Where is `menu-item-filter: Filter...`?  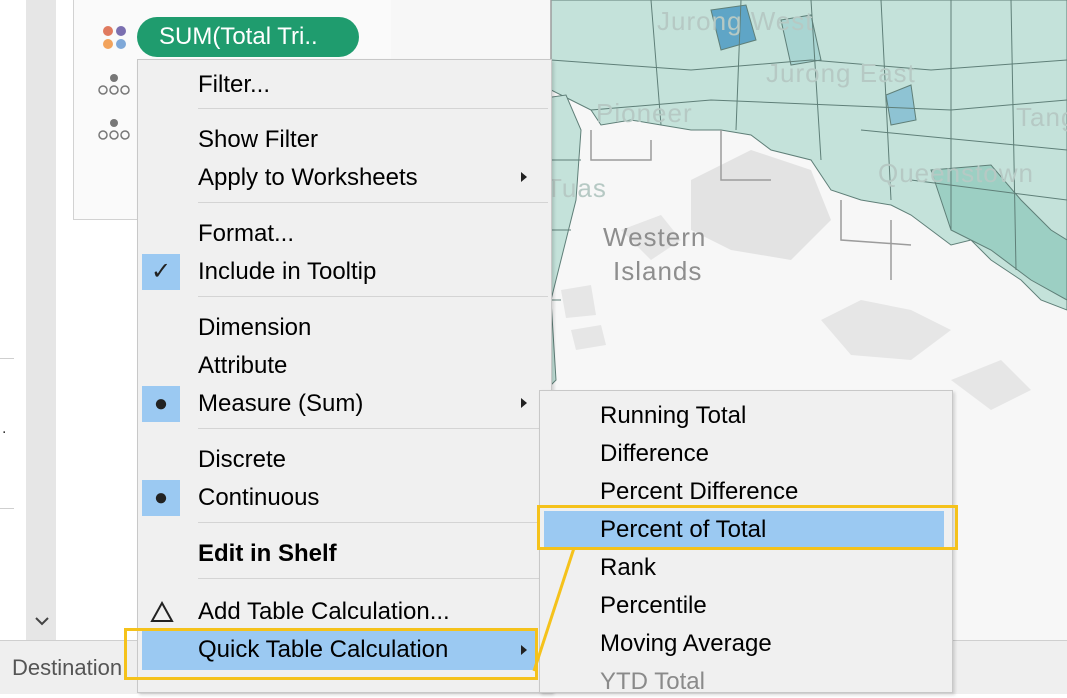
menu-item-filter: Filter... is located at coordinates (234, 84).